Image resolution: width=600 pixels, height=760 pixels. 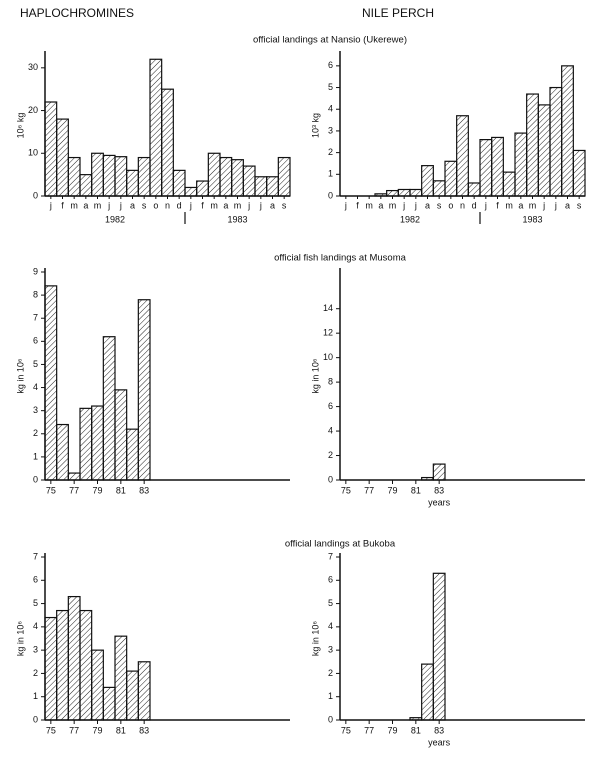 What do you see at coordinates (33, 67) in the screenshot?
I see `y-tick-label: 30` at bounding box center [33, 67].